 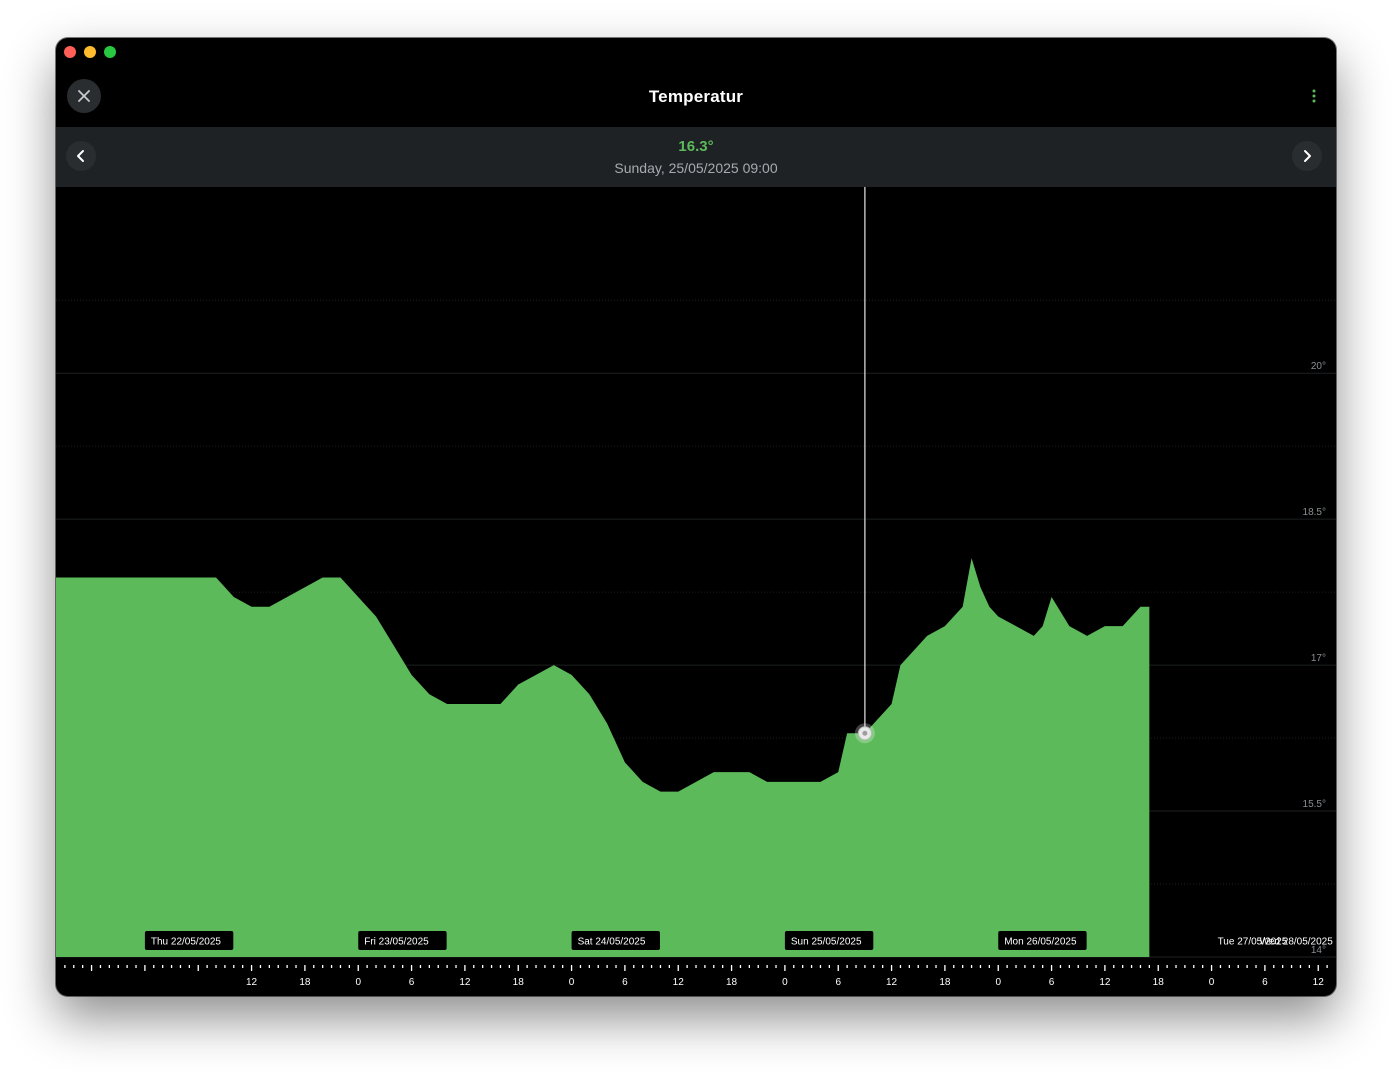 What do you see at coordinates (696, 168) in the screenshot?
I see `reading-datetime: Sunday, 25/05/2025 09:00` at bounding box center [696, 168].